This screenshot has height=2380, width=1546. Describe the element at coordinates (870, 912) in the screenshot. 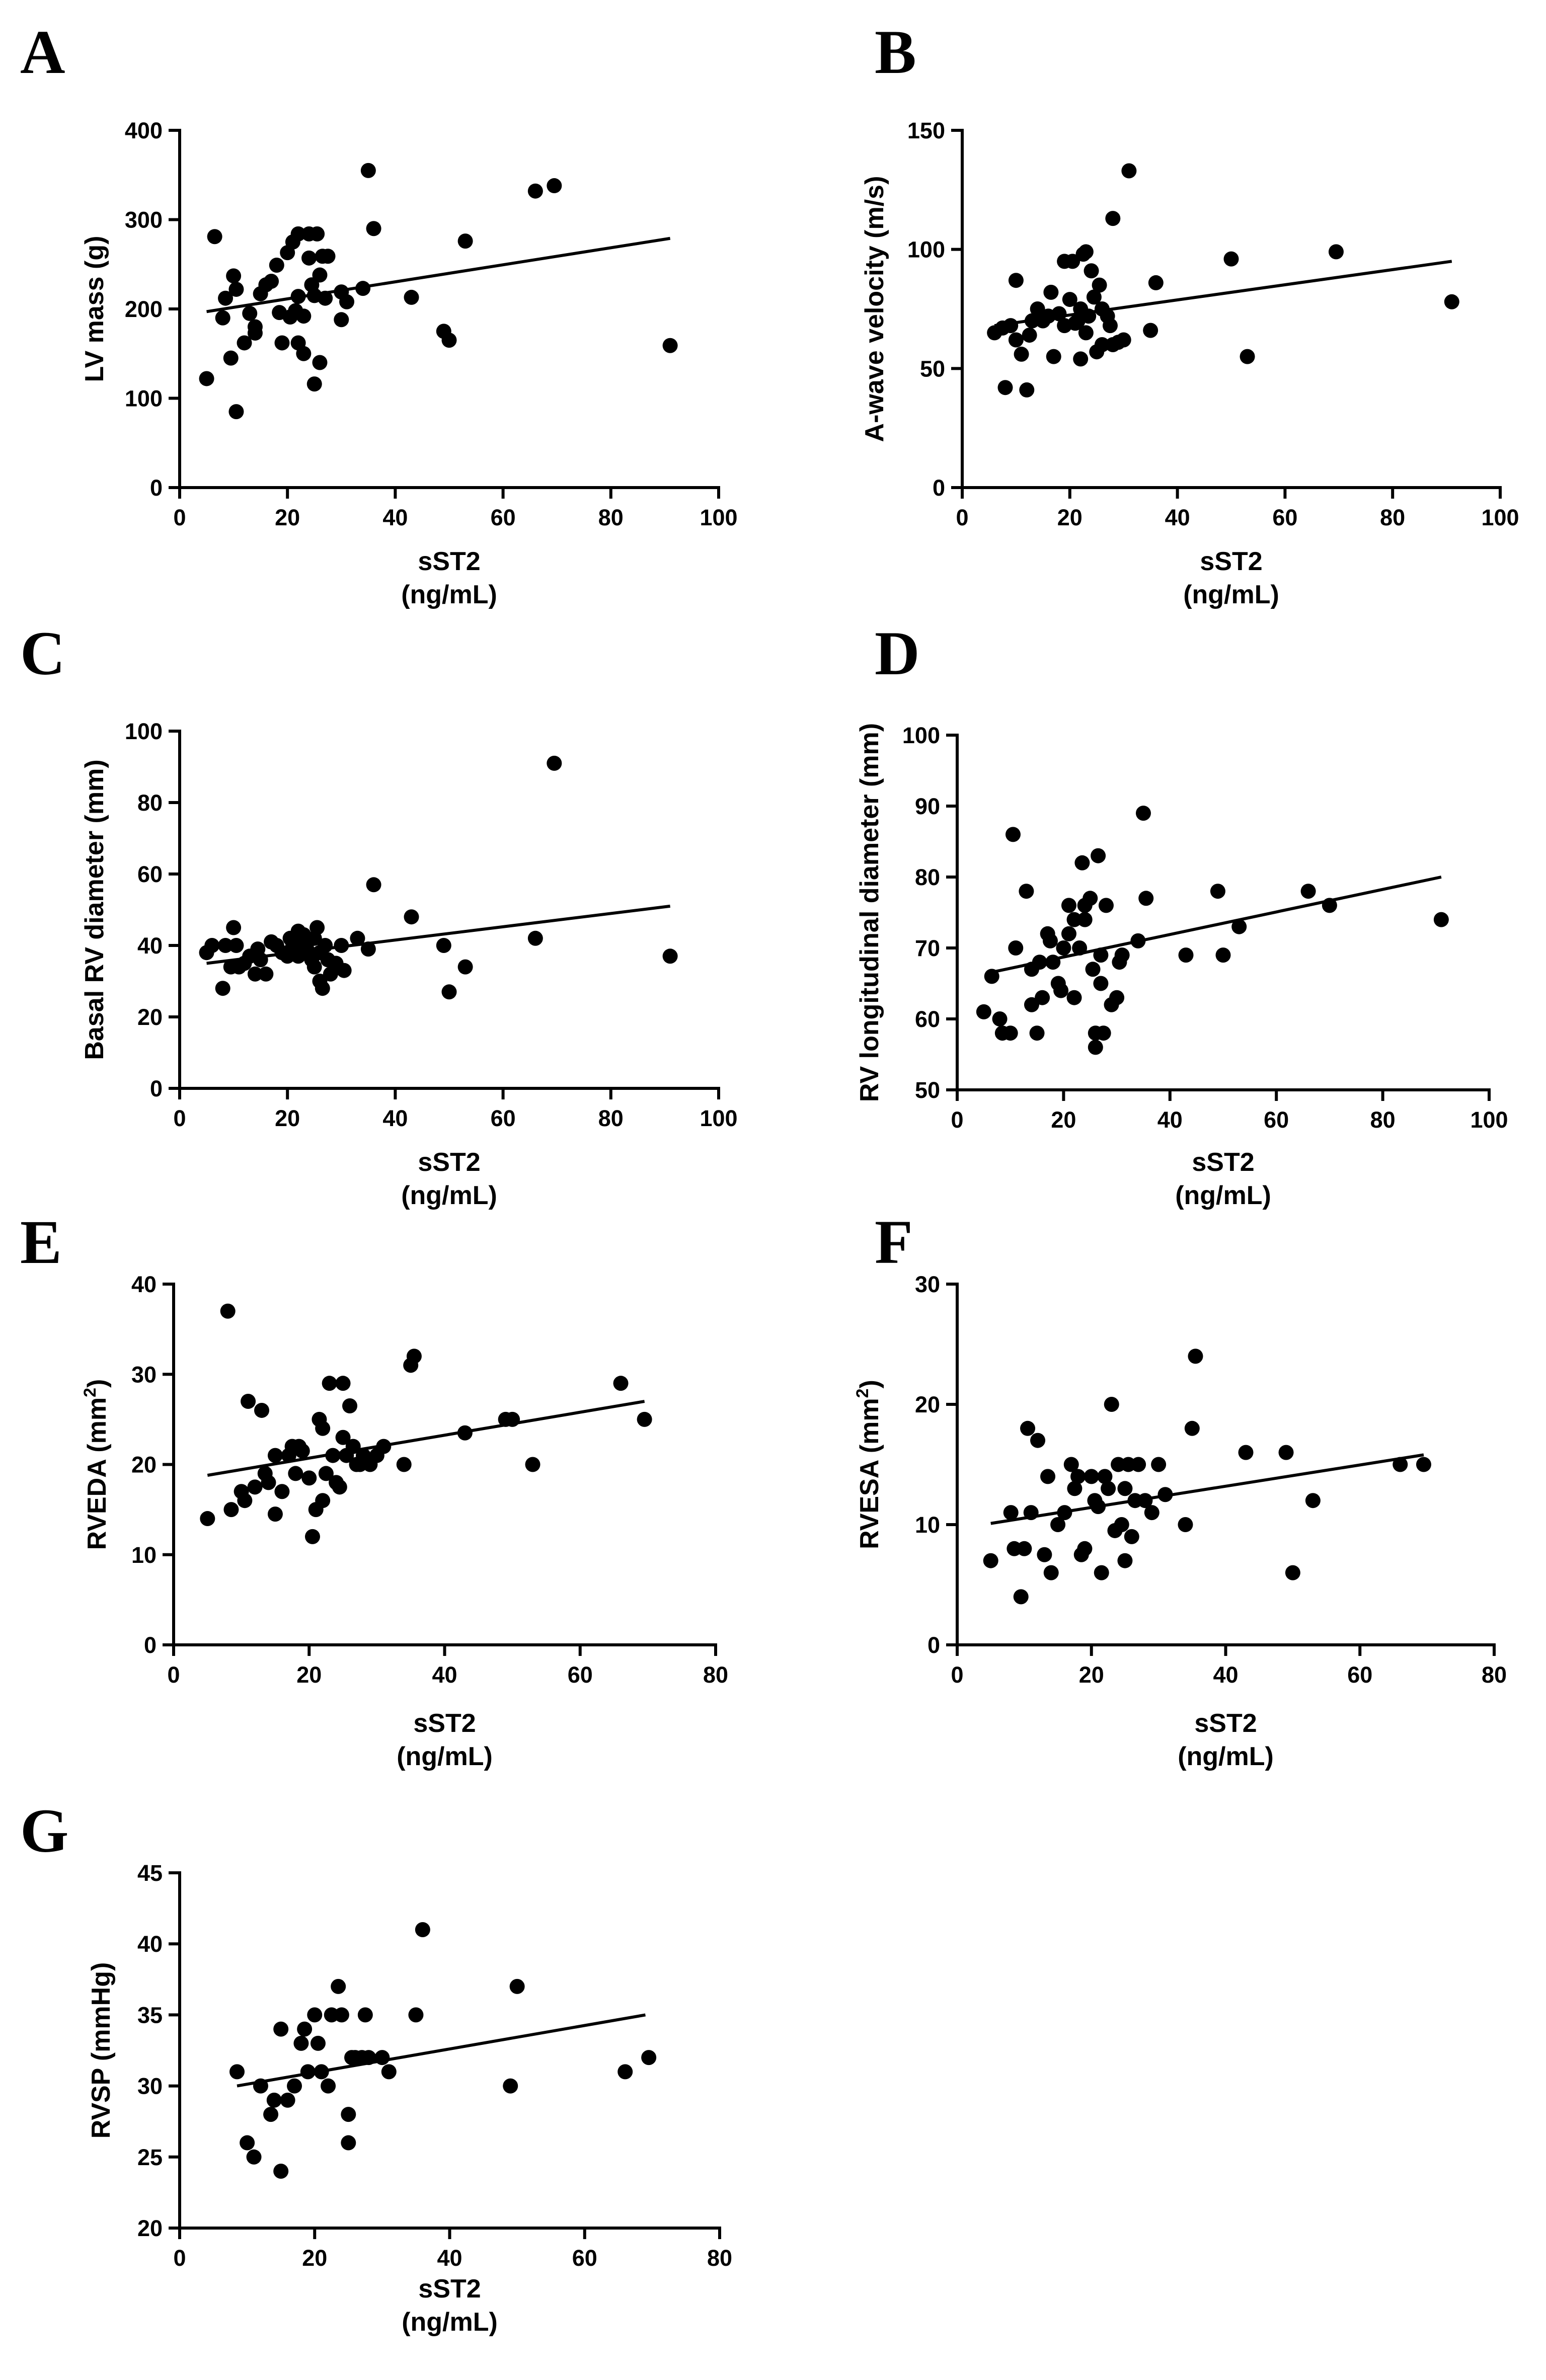

I see `y-axis-label-d: RV longitudinal diameter (mm)` at that location.